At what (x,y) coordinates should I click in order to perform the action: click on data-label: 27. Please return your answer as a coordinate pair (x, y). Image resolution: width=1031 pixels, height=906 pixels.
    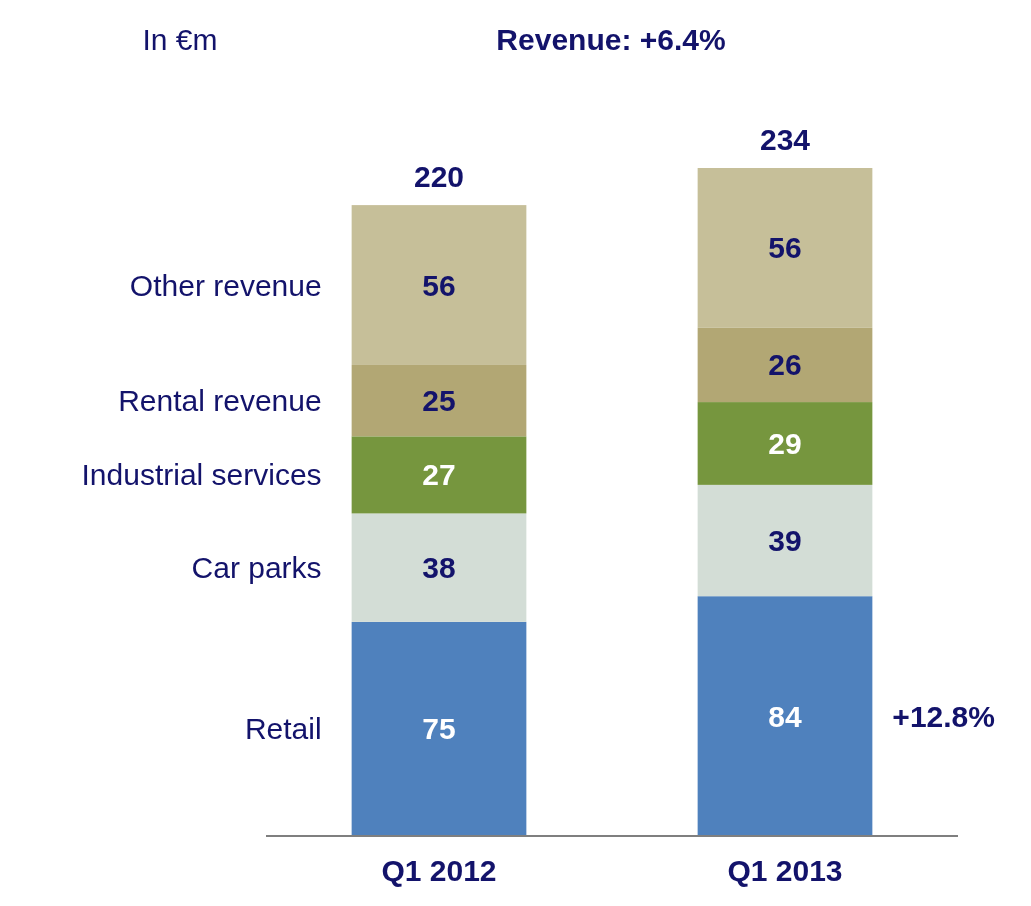
    Looking at the image, I should click on (439, 475).